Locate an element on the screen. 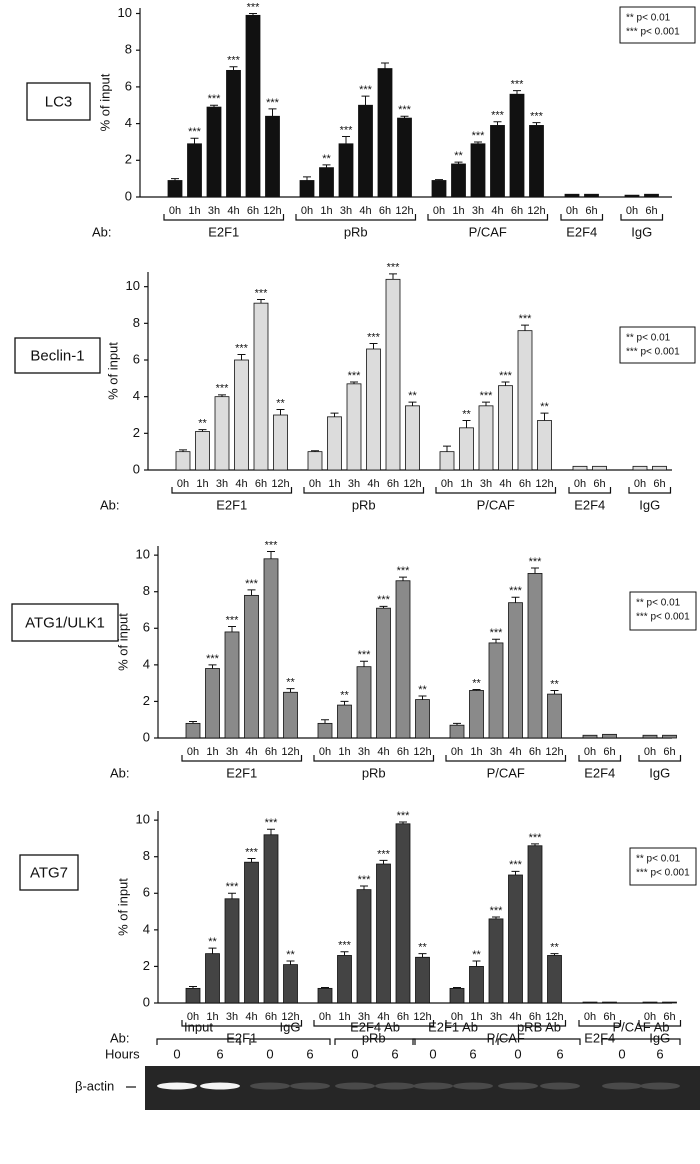  legend-box is located at coordinates (657, 25).